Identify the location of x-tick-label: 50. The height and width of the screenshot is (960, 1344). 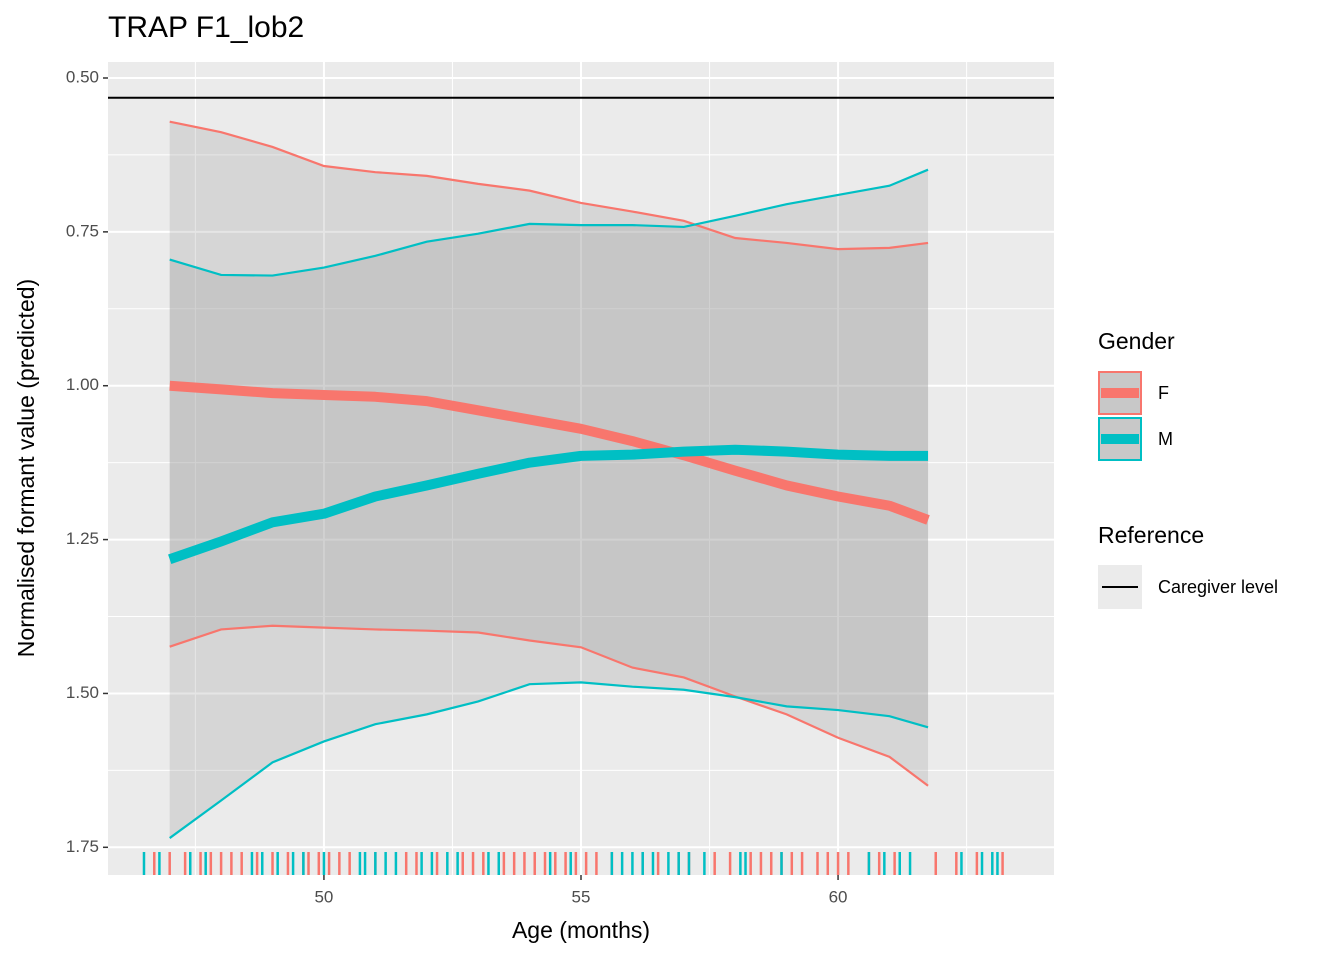
(323, 896).